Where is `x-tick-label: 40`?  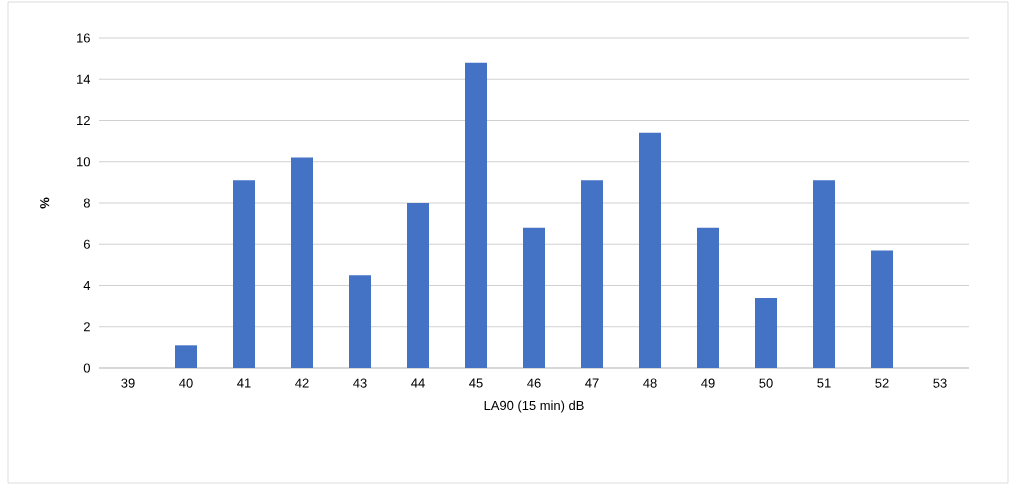
x-tick-label: 40 is located at coordinates (186, 383).